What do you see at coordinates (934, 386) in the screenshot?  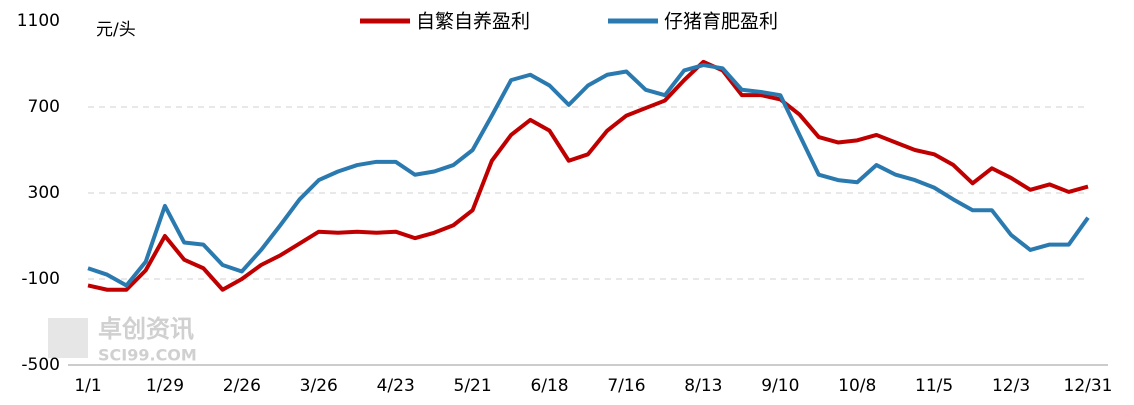 I see `x-tick-label: 11/5` at bounding box center [934, 386].